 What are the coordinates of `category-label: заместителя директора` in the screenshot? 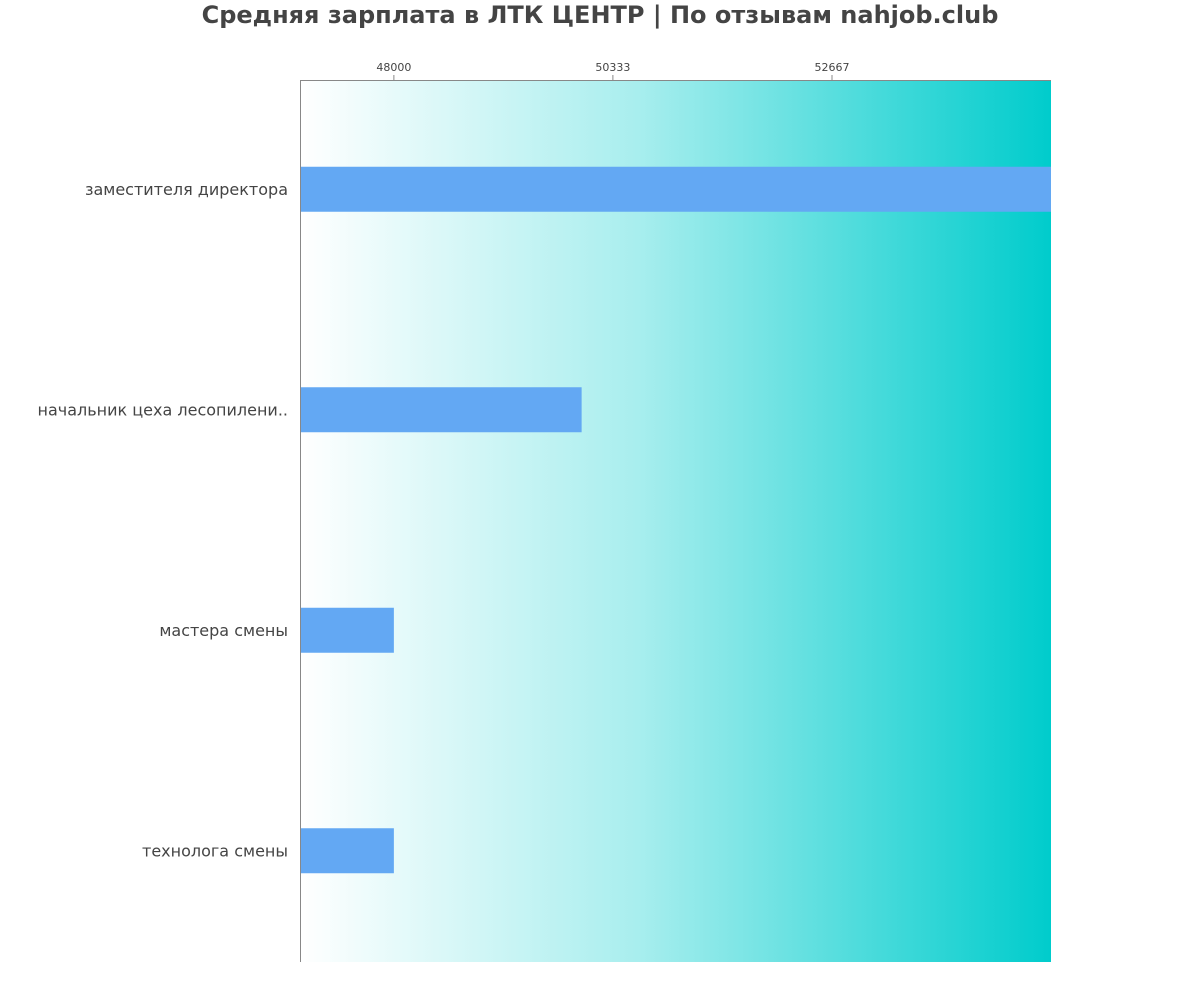 It's located at (186, 189).